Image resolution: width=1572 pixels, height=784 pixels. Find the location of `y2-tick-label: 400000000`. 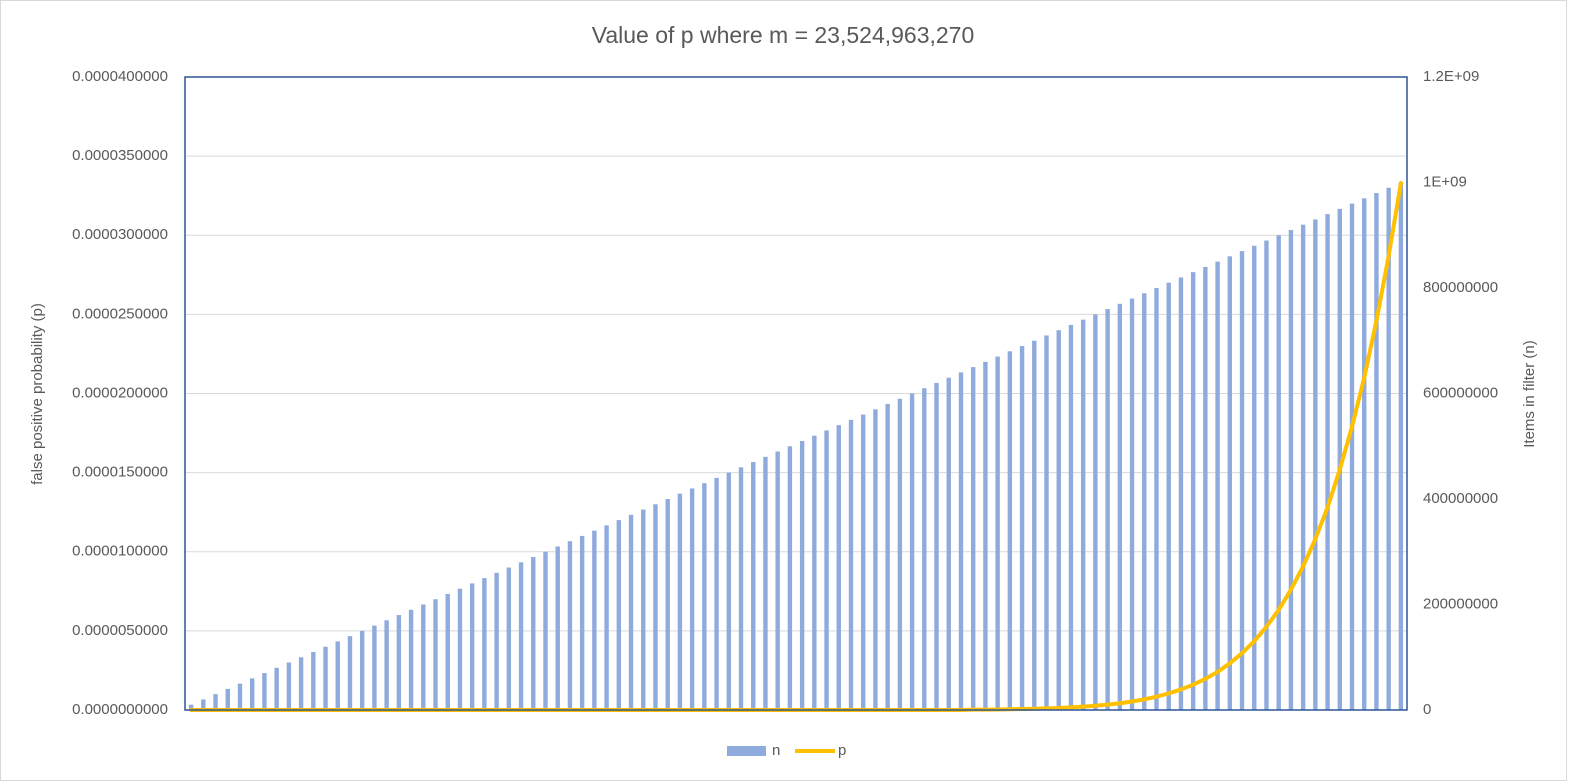

y2-tick-label: 400000000 is located at coordinates (1460, 498).